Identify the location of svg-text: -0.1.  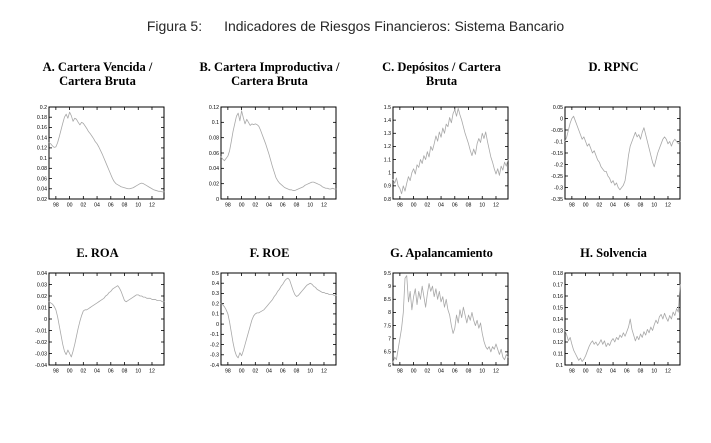
(558, 142).